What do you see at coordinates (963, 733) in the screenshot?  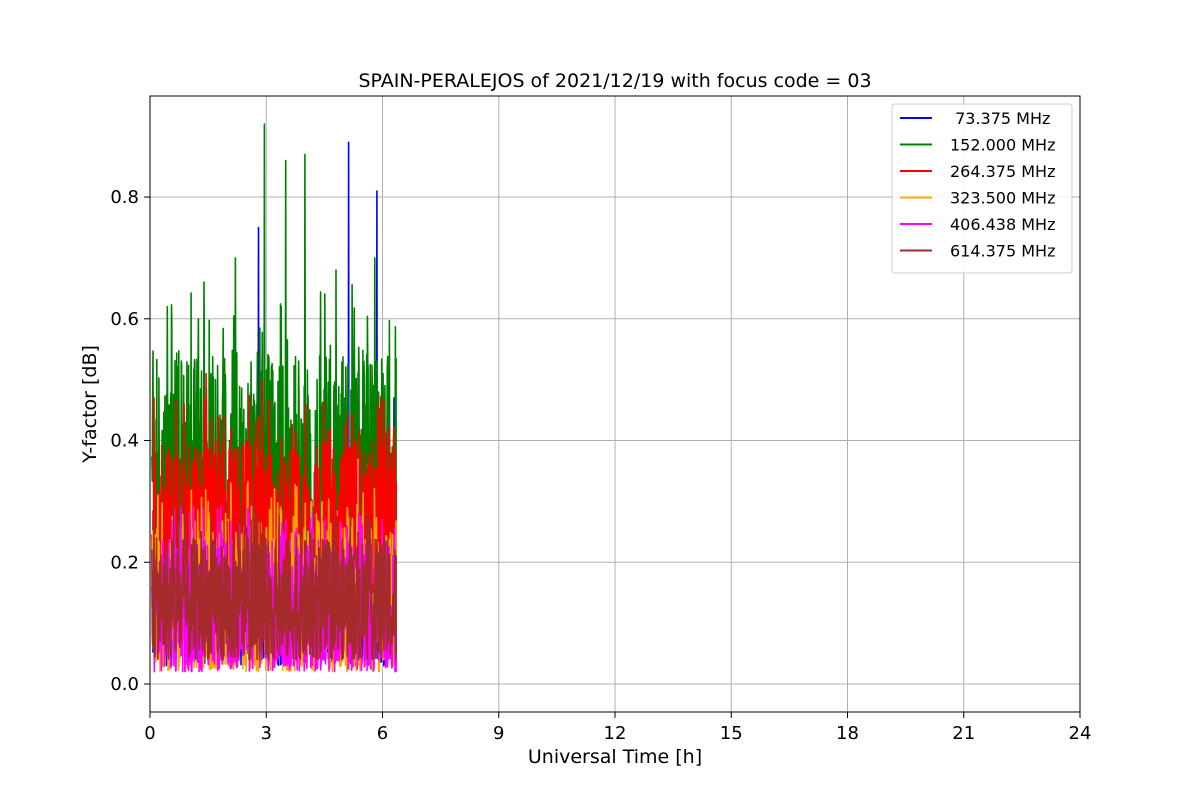 I see `x-tick-label: 21` at bounding box center [963, 733].